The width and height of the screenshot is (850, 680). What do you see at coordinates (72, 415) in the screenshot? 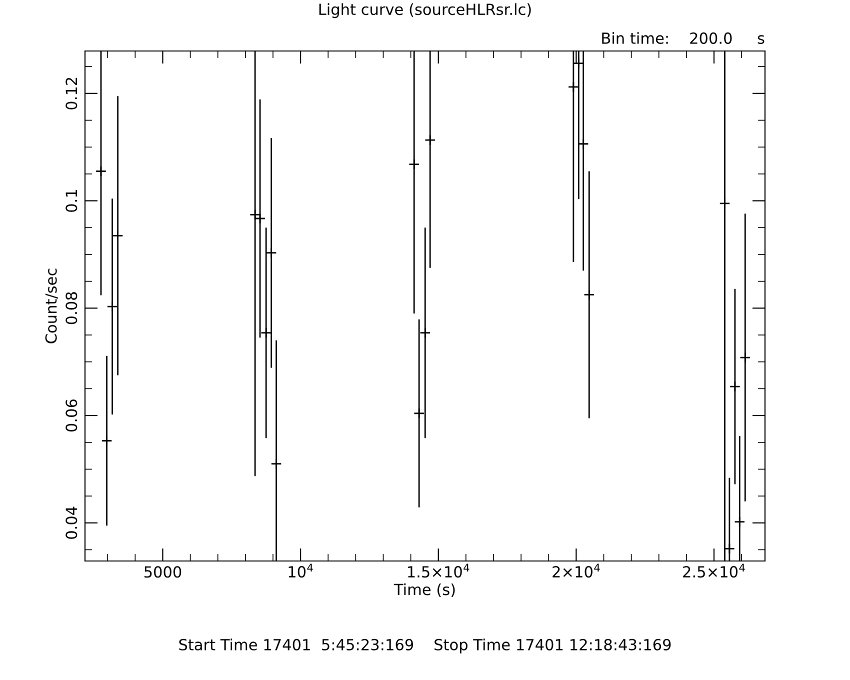
I see `y-tick-label: 0.06` at bounding box center [72, 415].